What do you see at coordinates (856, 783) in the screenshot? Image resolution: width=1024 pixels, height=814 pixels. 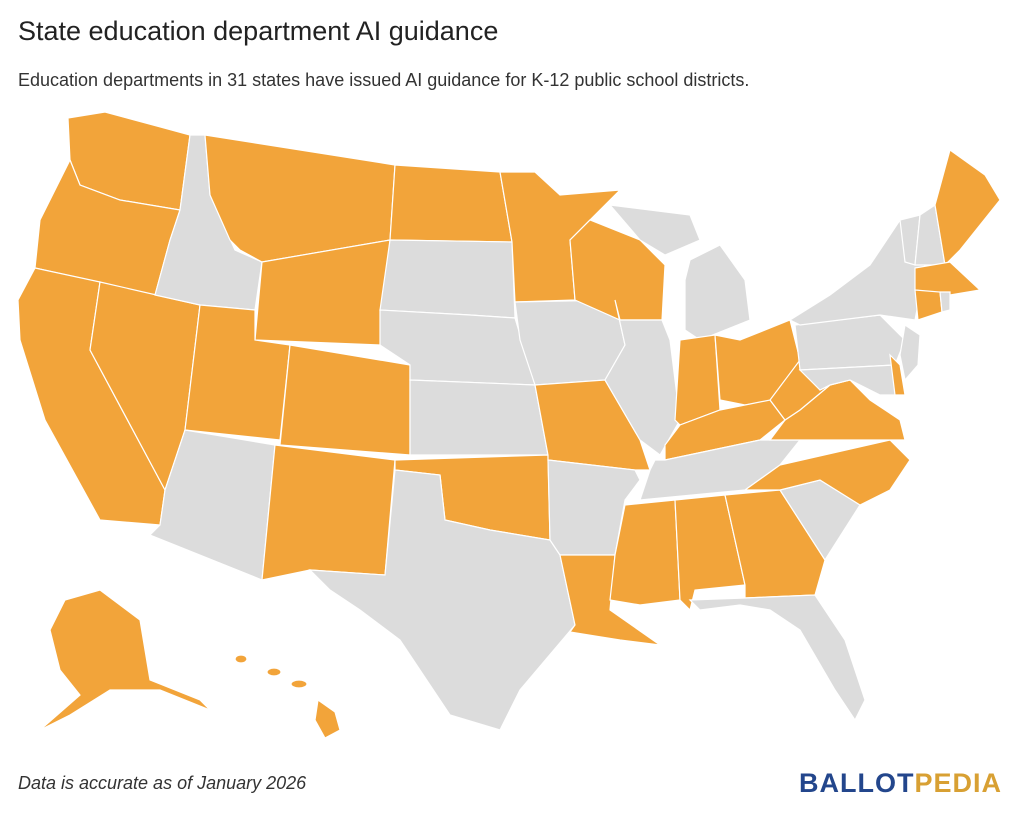 I see `logo-part: BALLOT` at bounding box center [856, 783].